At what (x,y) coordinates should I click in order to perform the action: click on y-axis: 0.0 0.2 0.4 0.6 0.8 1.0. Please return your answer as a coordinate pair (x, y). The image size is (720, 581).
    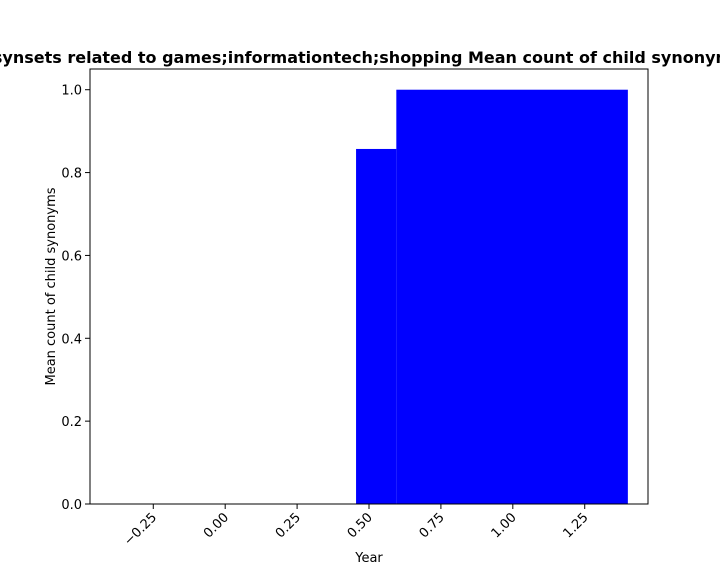
    Looking at the image, I should click on (75, 298).